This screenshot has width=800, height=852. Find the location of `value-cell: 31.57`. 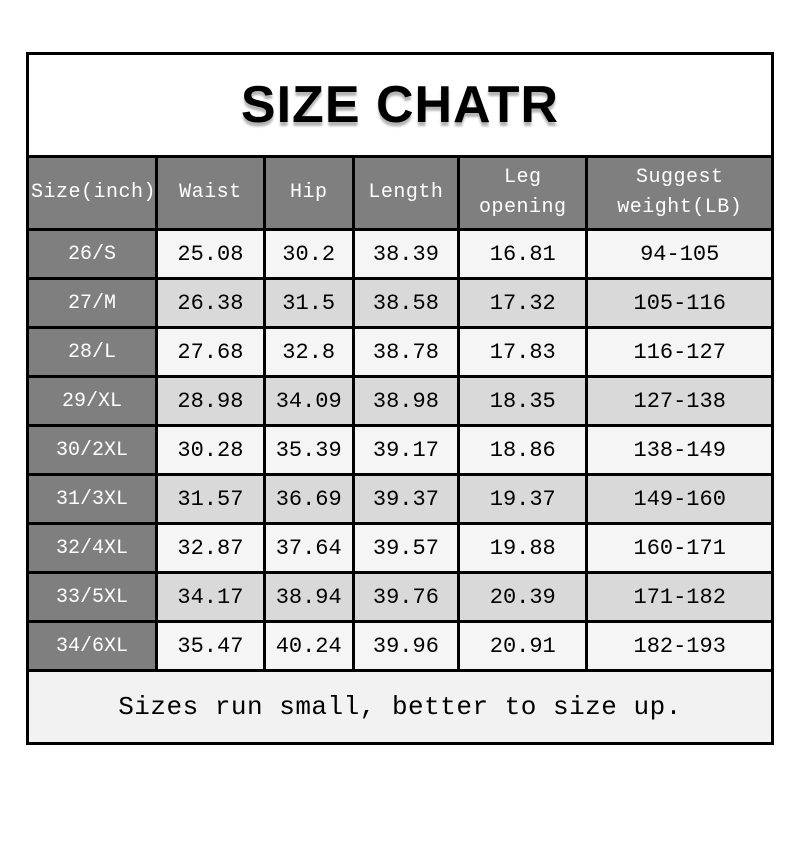

value-cell: 31.57 is located at coordinates (210, 499).